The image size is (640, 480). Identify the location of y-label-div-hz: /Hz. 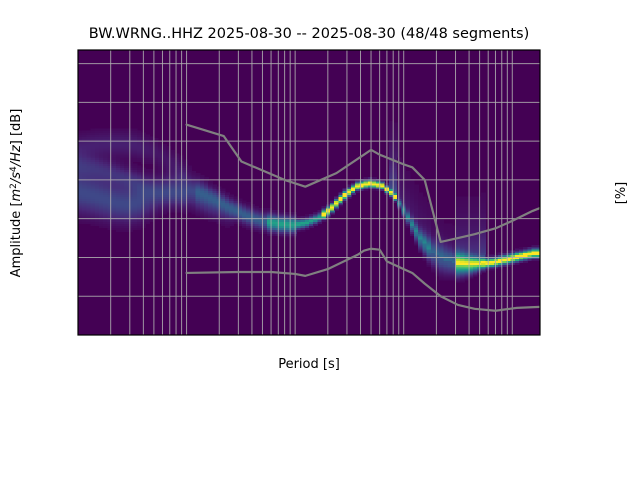
(16, 155).